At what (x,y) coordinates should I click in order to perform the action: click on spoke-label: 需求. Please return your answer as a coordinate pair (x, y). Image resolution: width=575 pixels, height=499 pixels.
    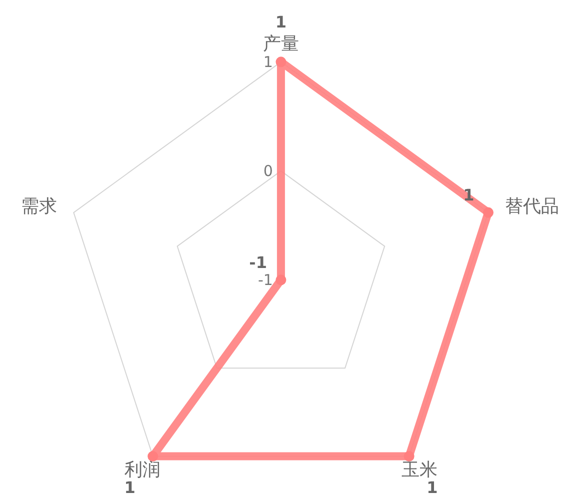
    Looking at the image, I should click on (39, 207).